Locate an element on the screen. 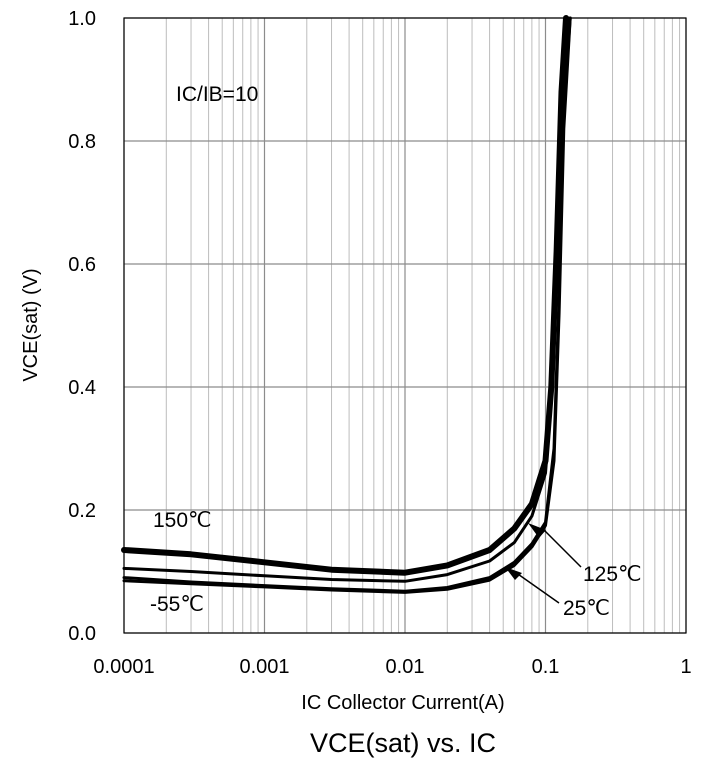  x-tick-labels: 0.0001 0.001 0.01 0.1 1 is located at coordinates (392, 667).